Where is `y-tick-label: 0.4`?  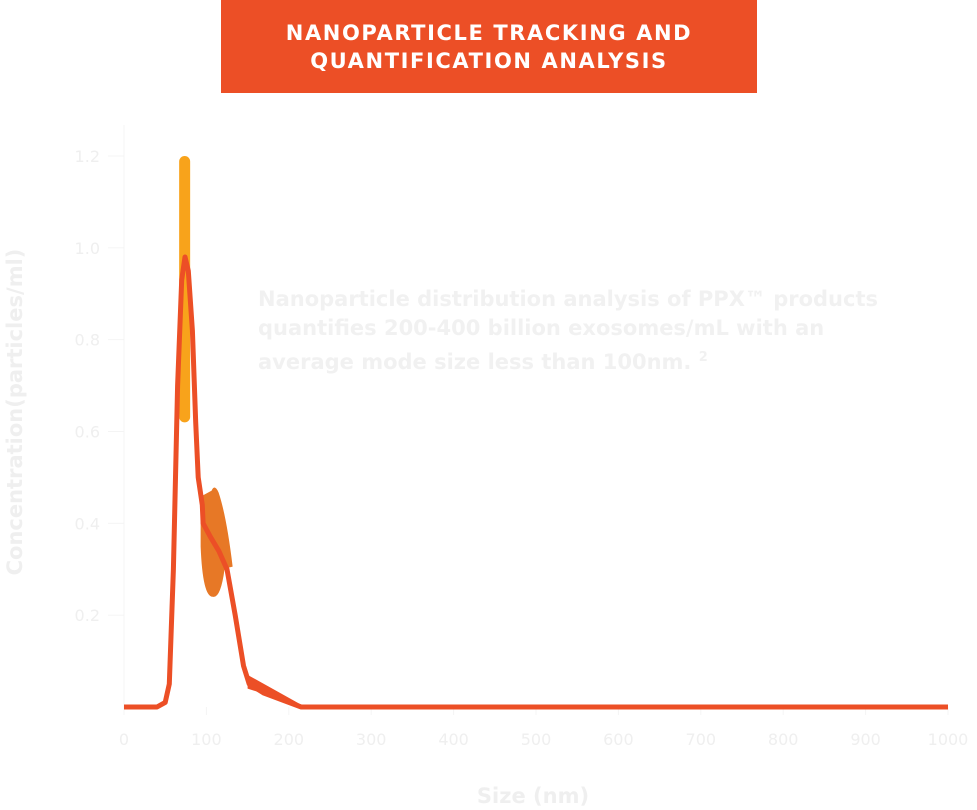 y-tick-label: 0.4 is located at coordinates (87, 523).